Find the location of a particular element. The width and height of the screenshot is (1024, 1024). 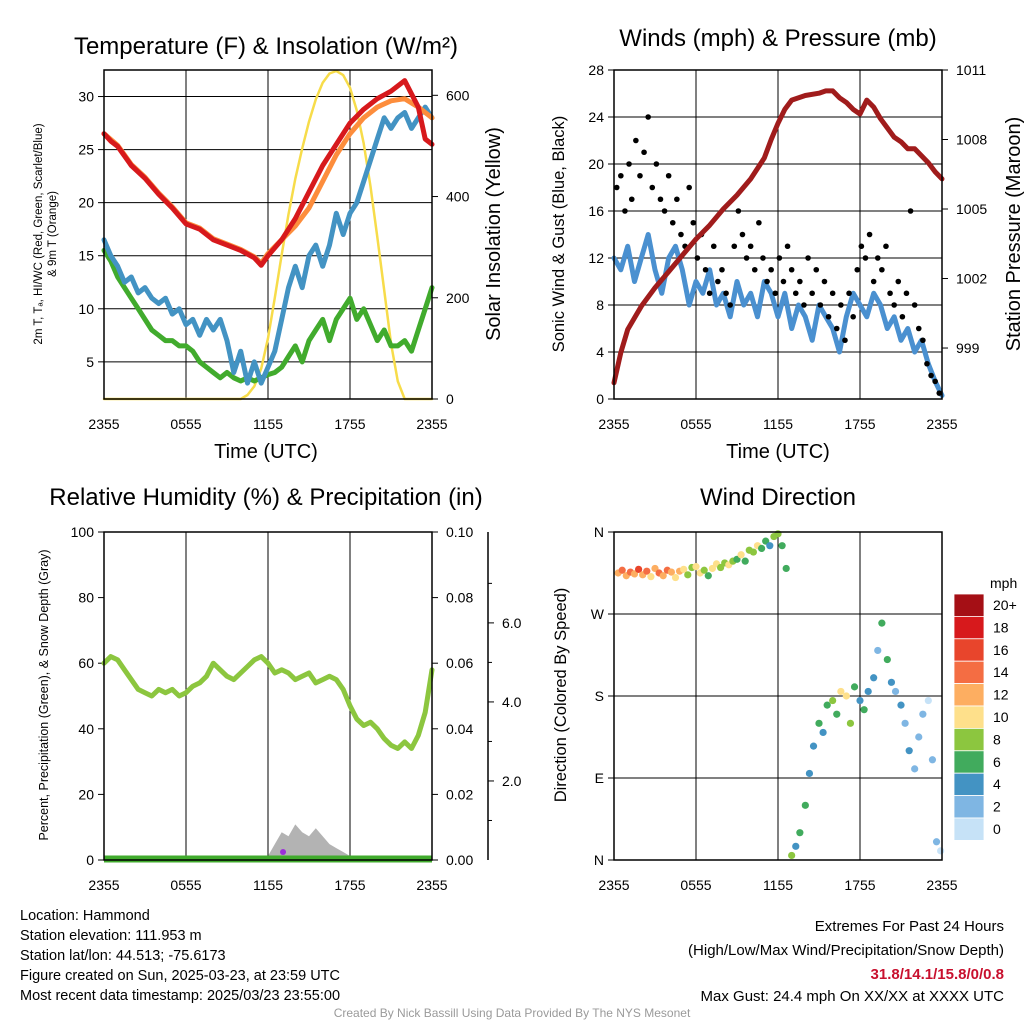

temperature-xlabel: Time (UTC) is located at coordinates (266, 452).